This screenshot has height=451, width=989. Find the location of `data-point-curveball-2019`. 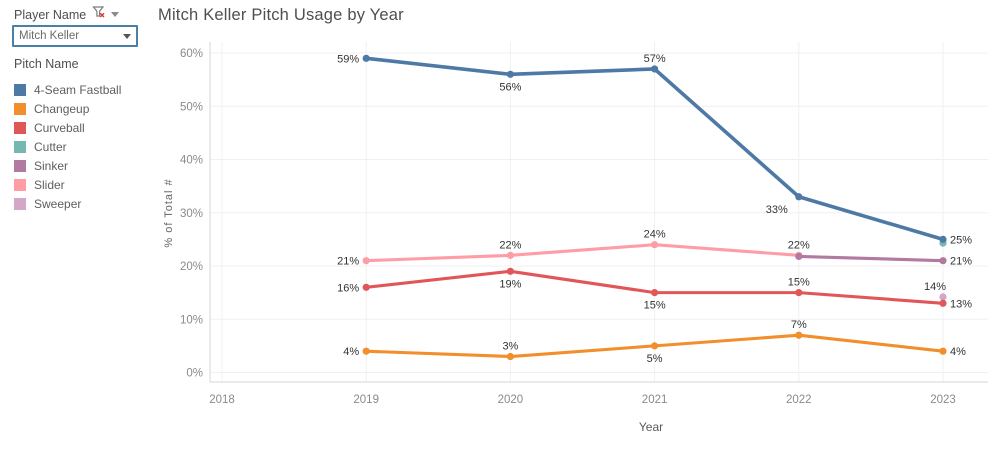

data-point-curveball-2019 is located at coordinates (366, 287).